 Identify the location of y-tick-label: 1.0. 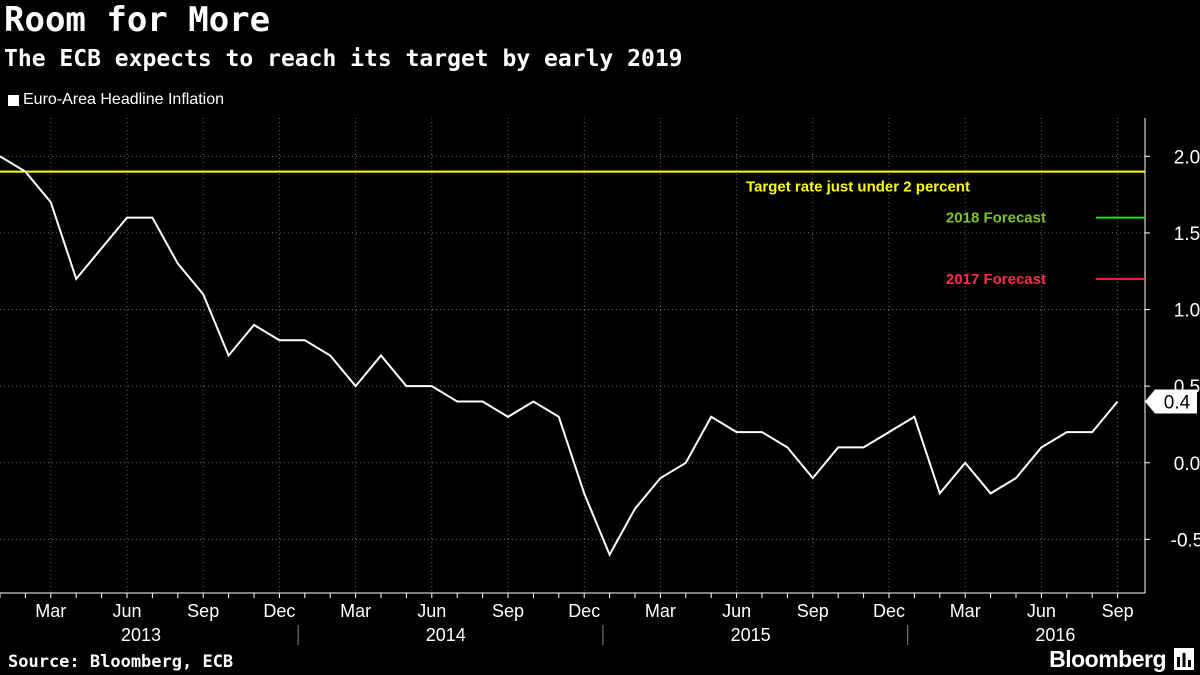
(1187, 311).